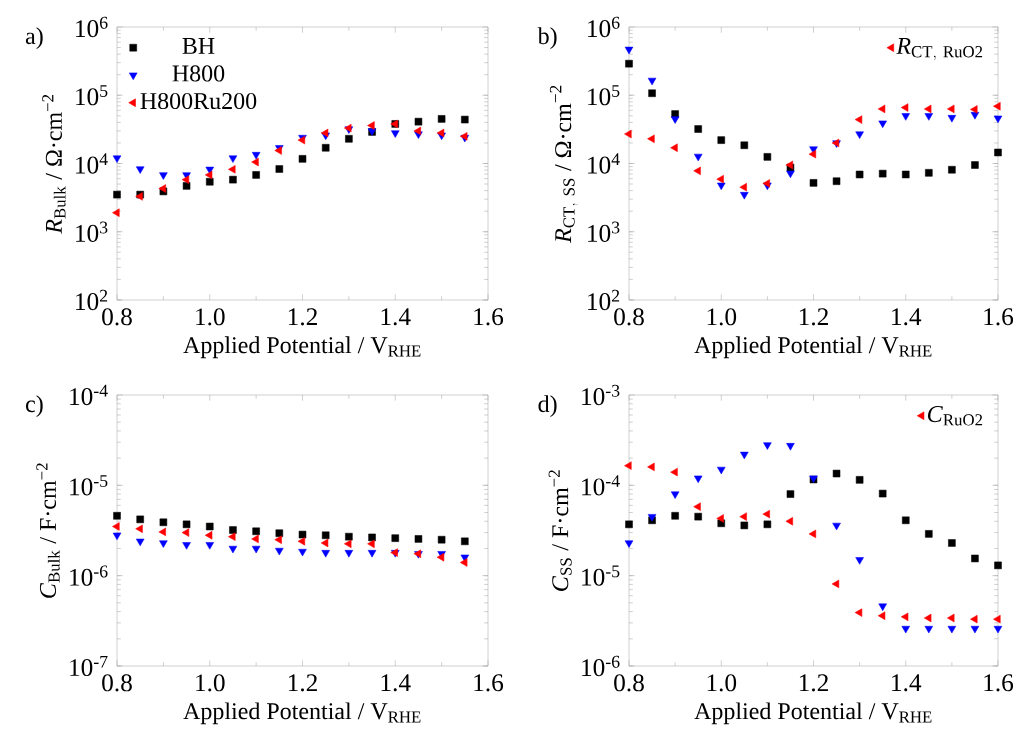 This screenshot has height=738, width=1020. Describe the element at coordinates (560, 530) in the screenshot. I see `y-axis-title: C$_{SS}$ / F·cm$^{−2}$` at that location.